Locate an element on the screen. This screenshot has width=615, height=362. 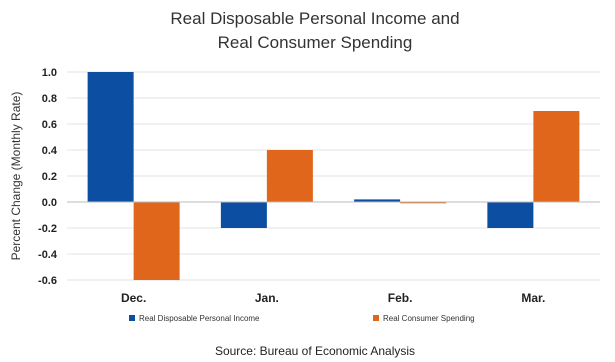
y-tick-label: 0.6 is located at coordinates (49, 125).